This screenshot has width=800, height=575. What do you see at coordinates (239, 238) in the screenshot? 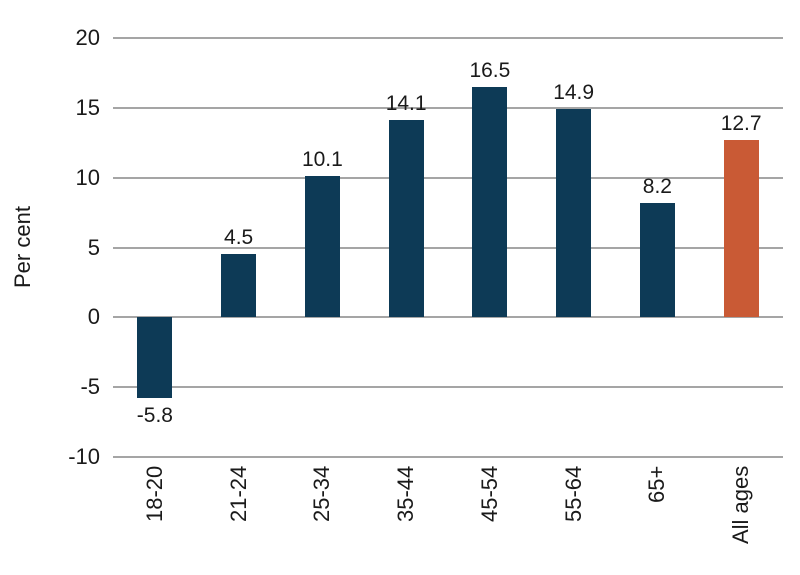
I see `bar-value-label: 4.5` at bounding box center [239, 238].